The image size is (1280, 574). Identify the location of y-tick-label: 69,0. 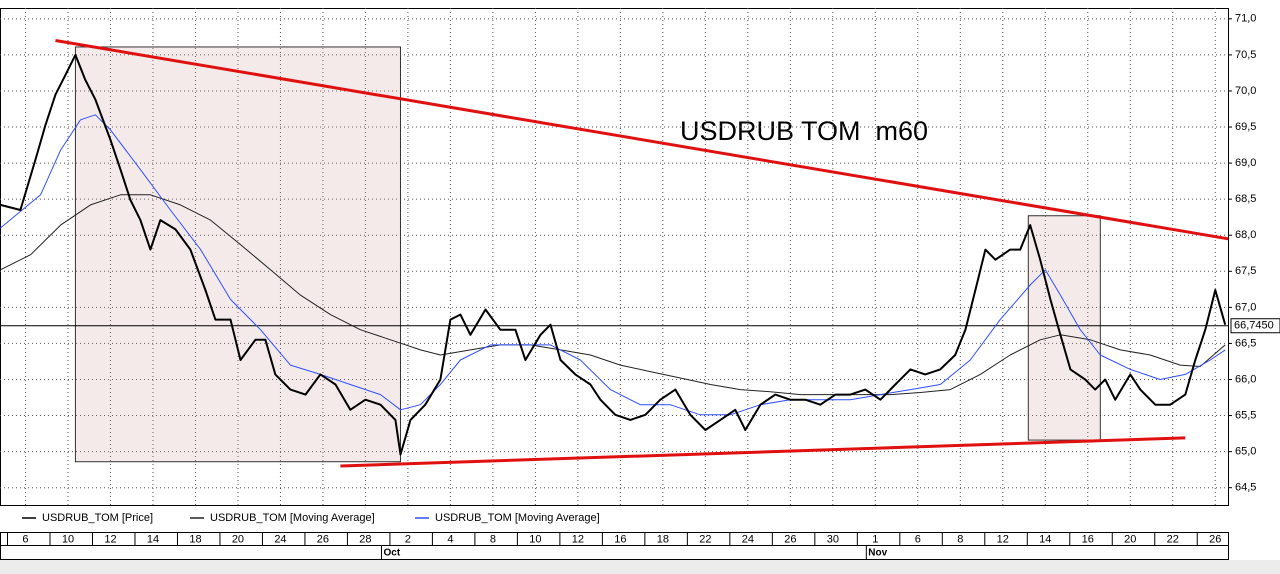
(1245, 163).